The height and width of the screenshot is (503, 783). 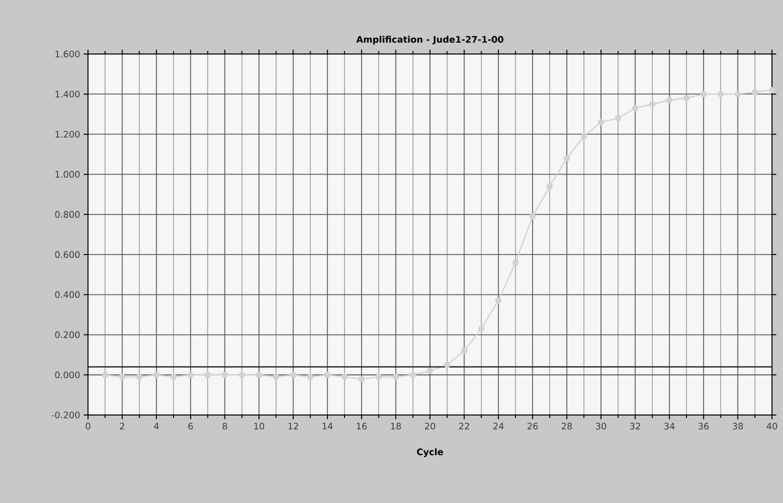 What do you see at coordinates (430, 40) in the screenshot?
I see `chart-title: Amplification - Jude1-27-1-00` at bounding box center [430, 40].